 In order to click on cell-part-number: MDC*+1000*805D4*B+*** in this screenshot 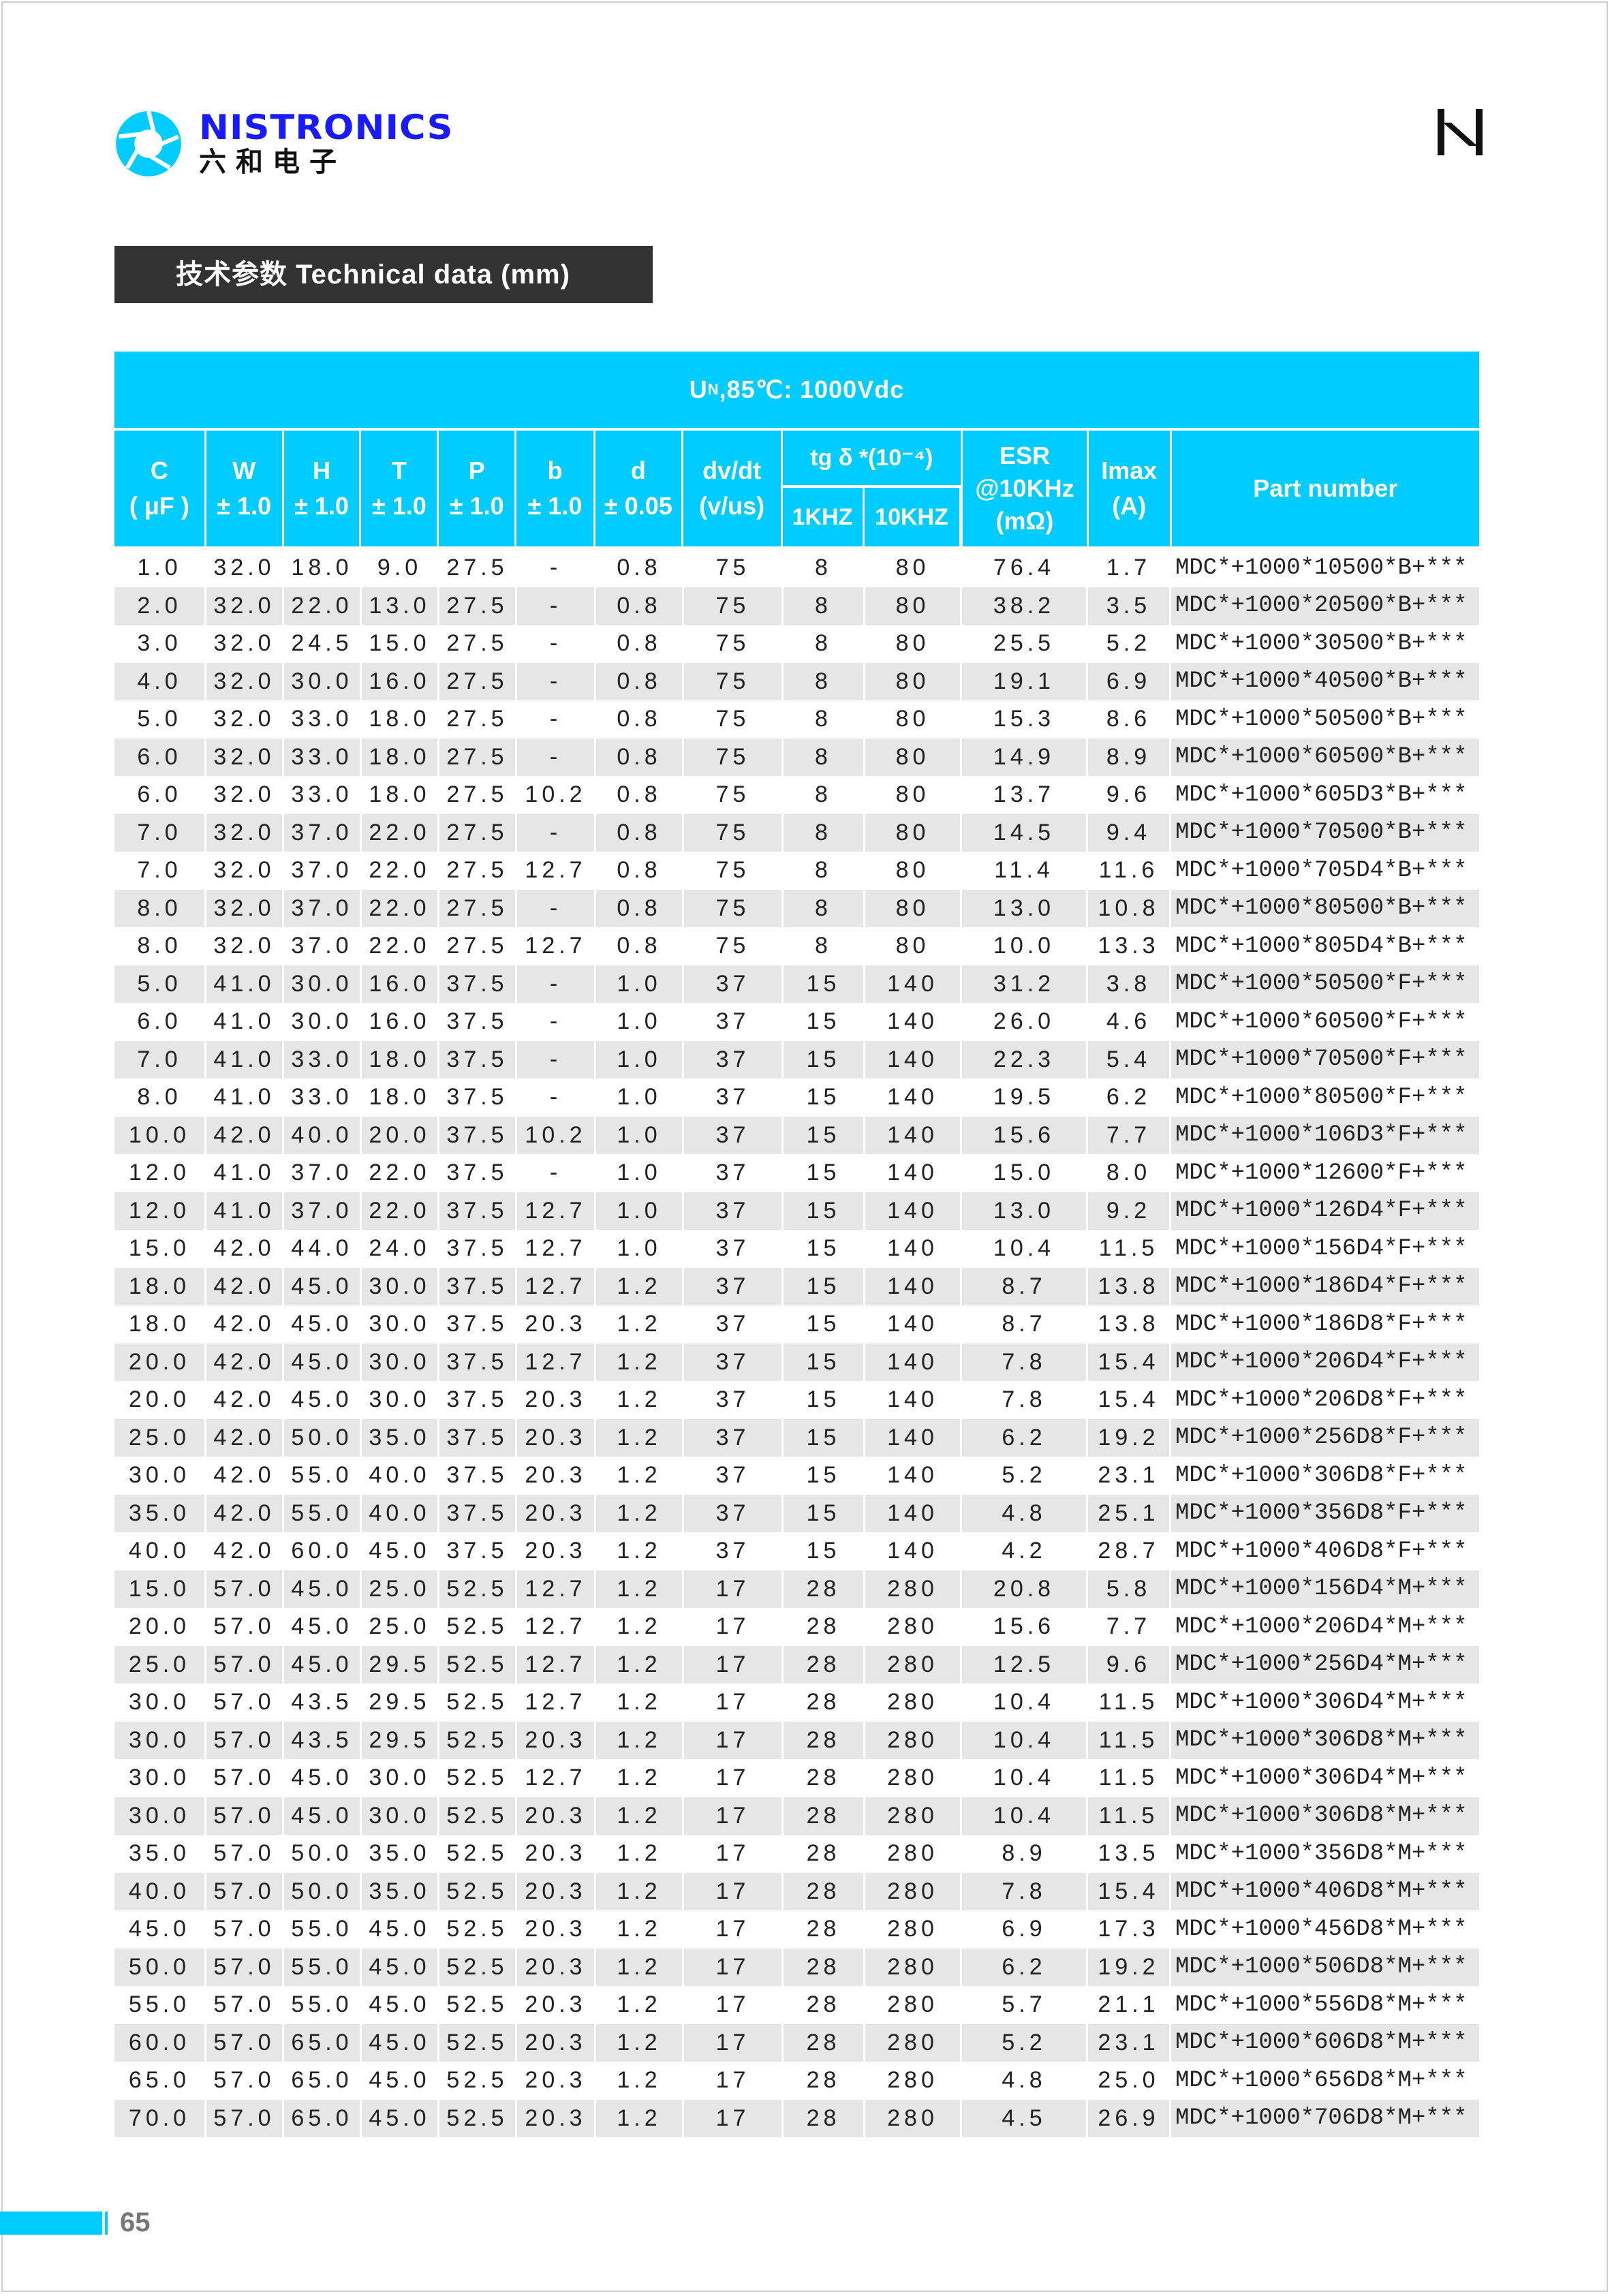, I will do `click(1322, 946)`.